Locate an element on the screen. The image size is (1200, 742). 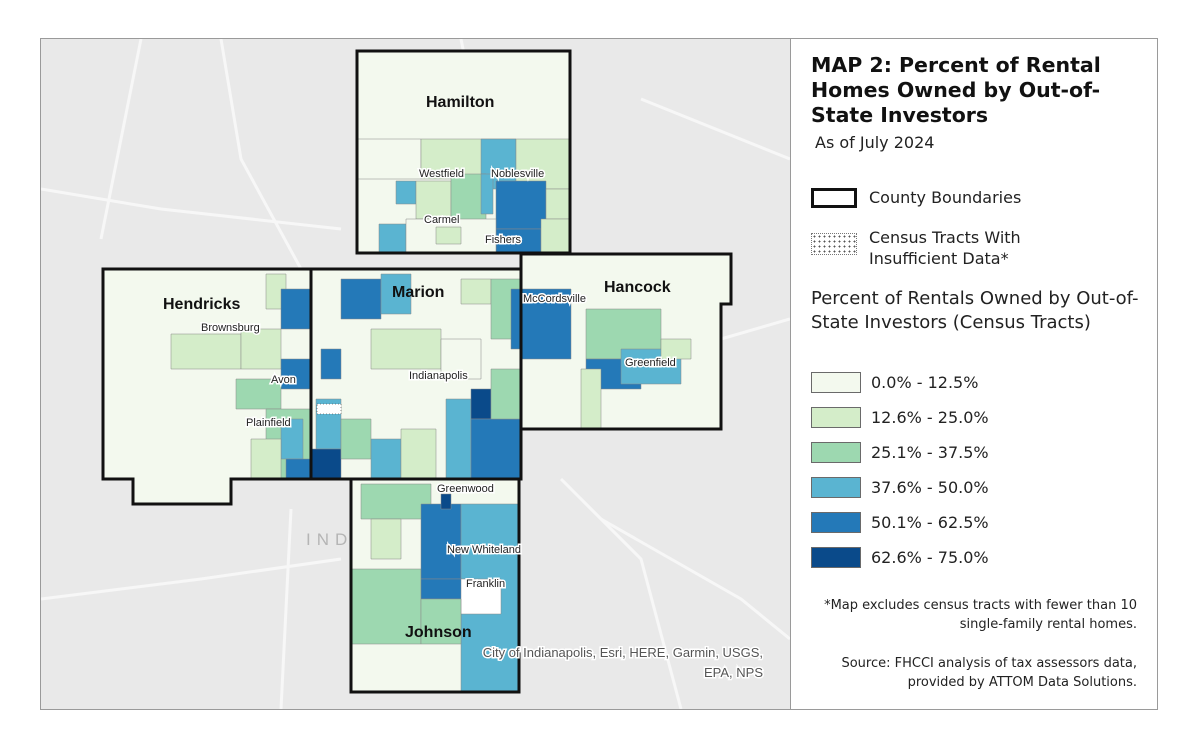
hancock-boundary is located at coordinates (626, 341).